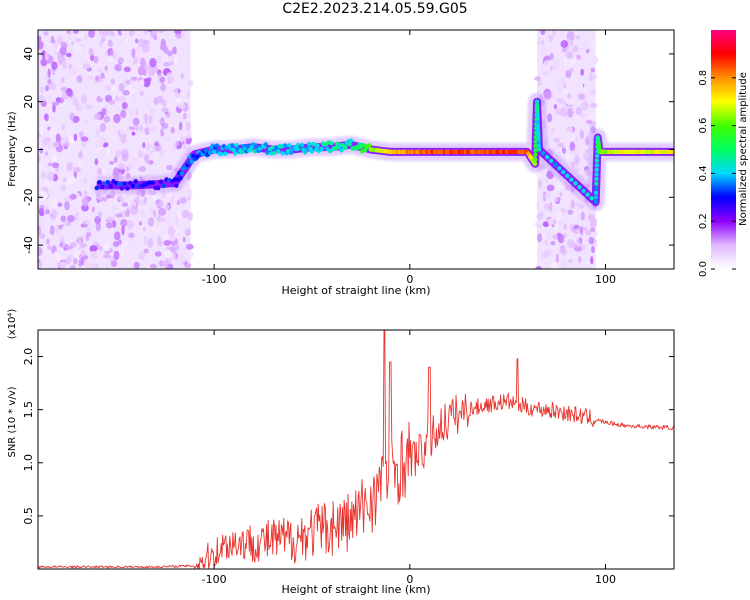 This screenshot has width=750, height=600. What do you see at coordinates (605, 279) in the screenshot?
I see `x-tick-label: 100` at bounding box center [605, 279].